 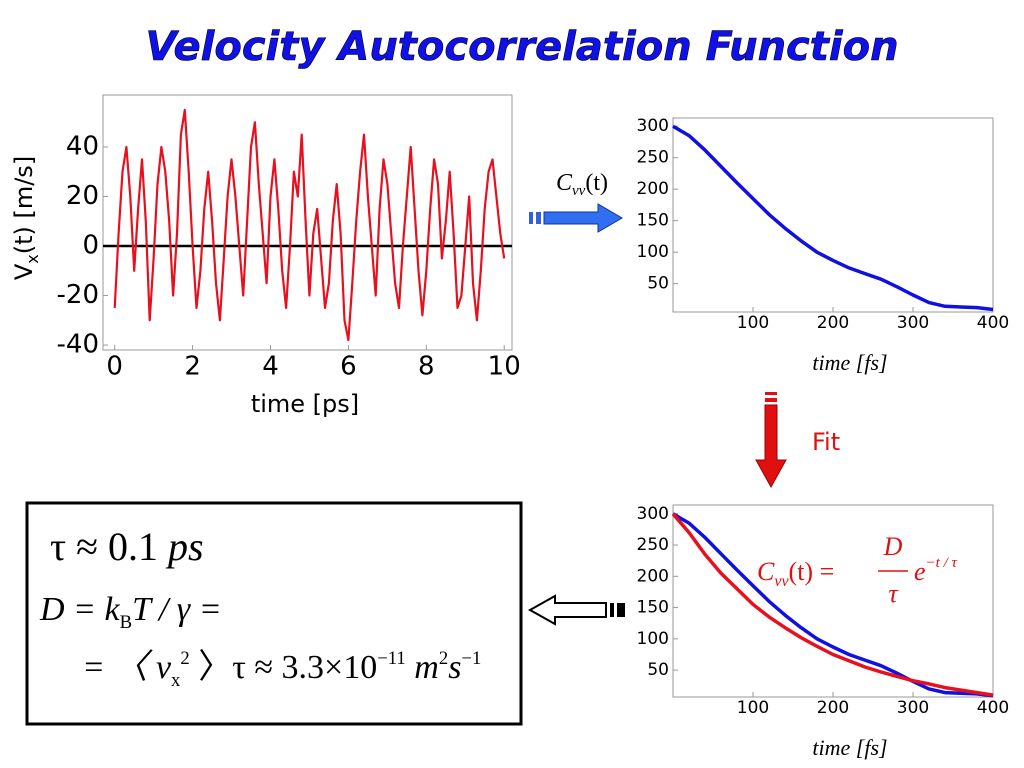 I want to click on result-part: x, so click(x=176, y=680).